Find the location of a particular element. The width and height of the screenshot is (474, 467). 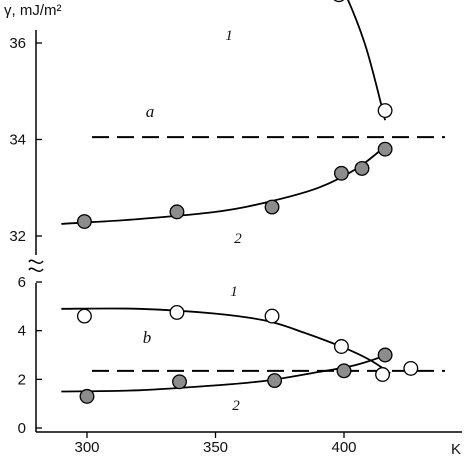

x-tick-label: 350 is located at coordinates (215, 447).